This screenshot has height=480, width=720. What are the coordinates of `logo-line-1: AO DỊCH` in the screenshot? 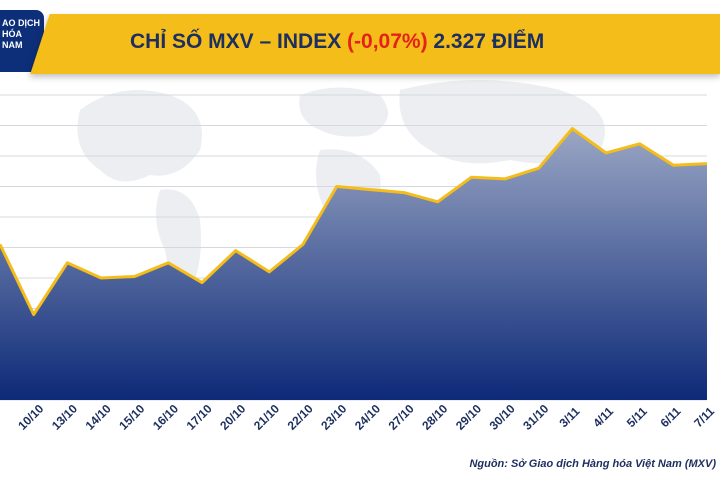 It's located at (21, 23).